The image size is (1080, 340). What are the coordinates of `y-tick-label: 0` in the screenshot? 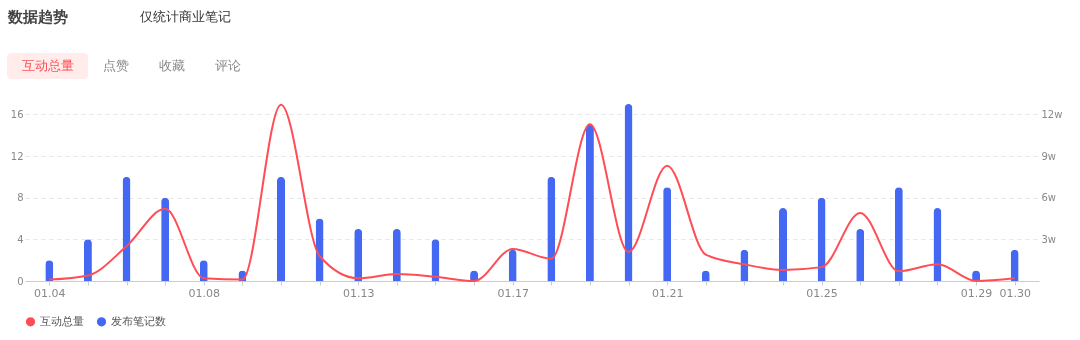 It's located at (20, 281).